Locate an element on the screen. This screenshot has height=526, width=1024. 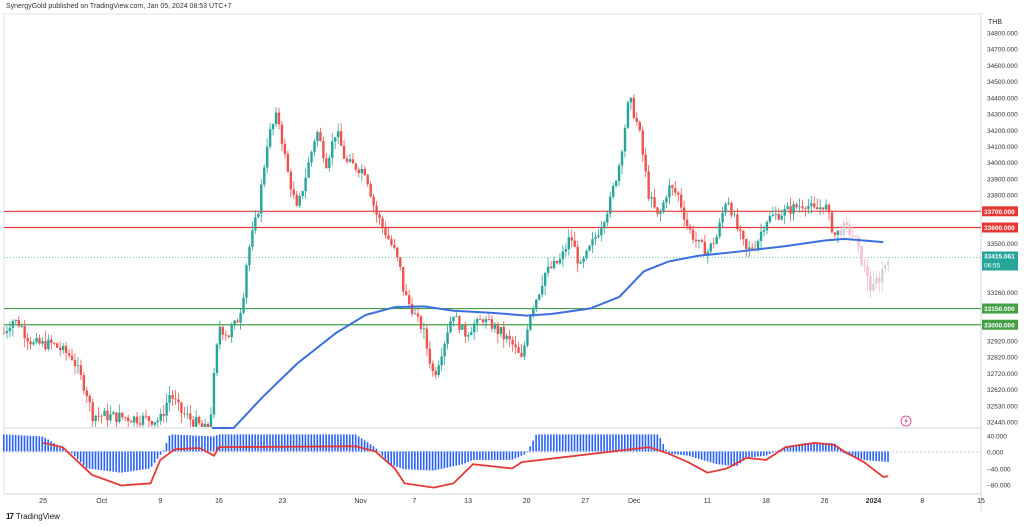
x-tick-label: 18 is located at coordinates (766, 501).